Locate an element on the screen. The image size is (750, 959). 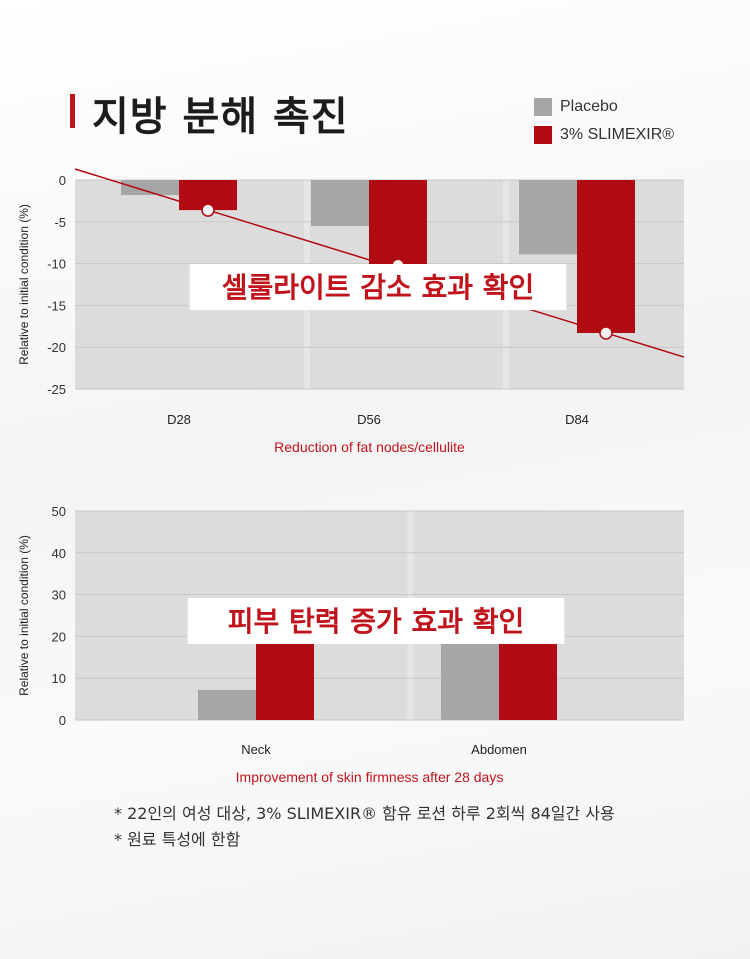
x-axis-title: Reduction of fat nodes/cellulite is located at coordinates (369, 447).